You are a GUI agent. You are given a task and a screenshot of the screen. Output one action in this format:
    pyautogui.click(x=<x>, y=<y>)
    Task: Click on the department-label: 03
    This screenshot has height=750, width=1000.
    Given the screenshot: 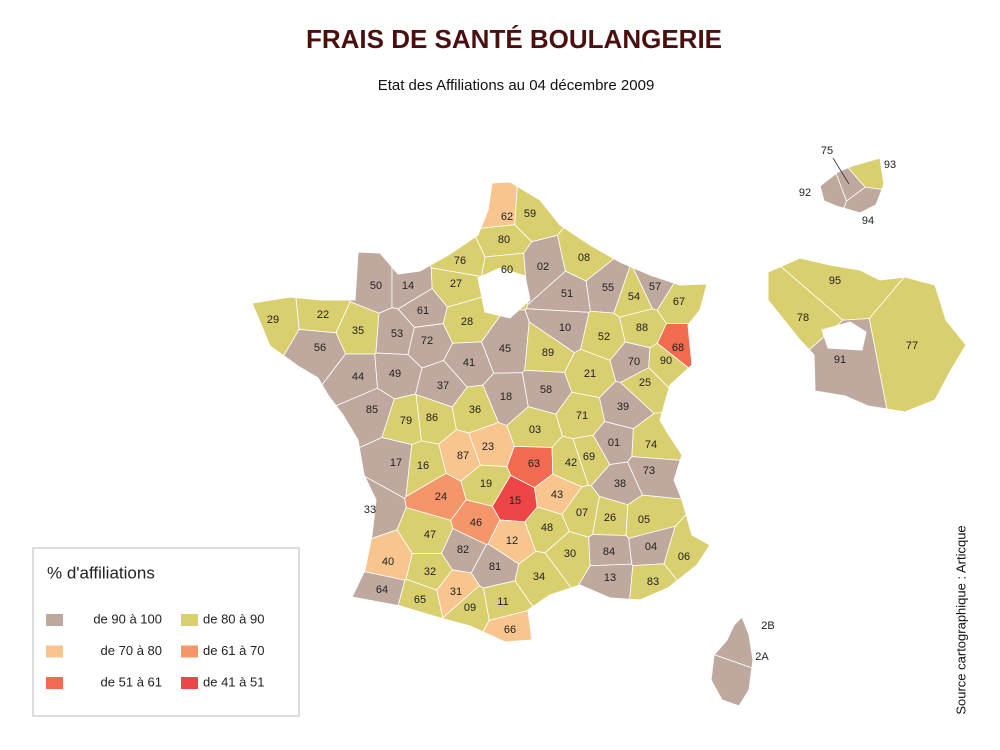 What is the action you would take?
    pyautogui.click(x=535, y=430)
    